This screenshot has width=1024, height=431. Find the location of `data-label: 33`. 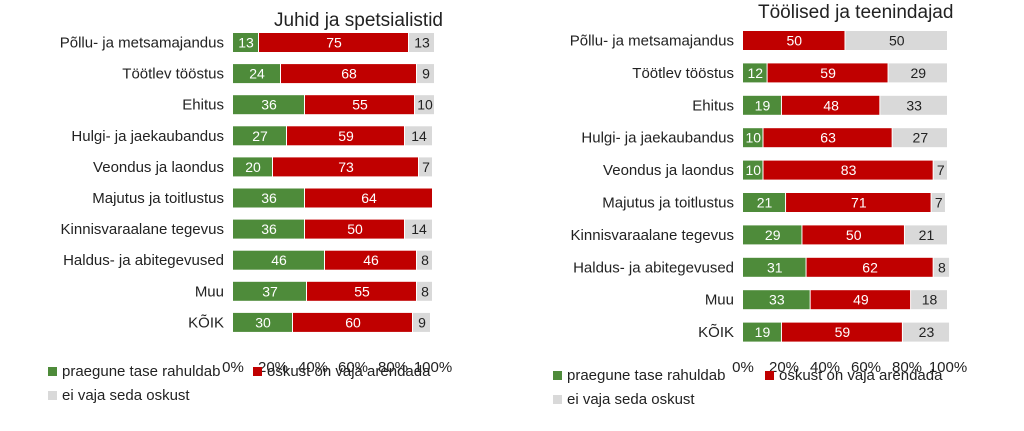

data-label: 33 is located at coordinates (914, 105).